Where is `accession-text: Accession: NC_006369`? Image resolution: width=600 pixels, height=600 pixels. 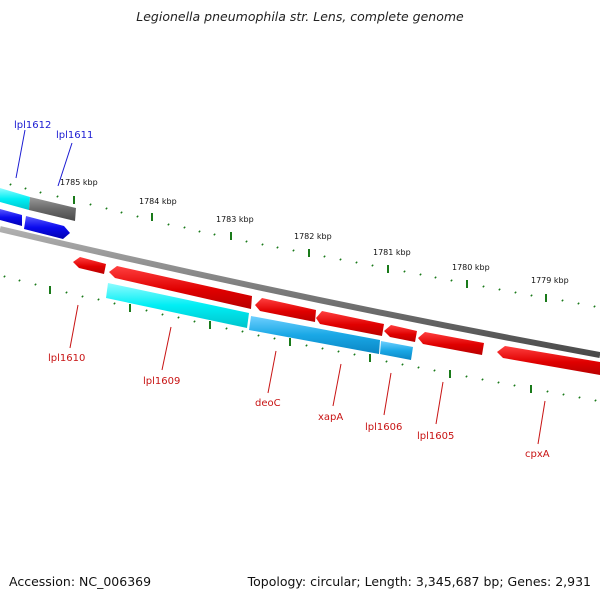
accession-text: Accession: NC_006369 is located at coordinates (80, 581).